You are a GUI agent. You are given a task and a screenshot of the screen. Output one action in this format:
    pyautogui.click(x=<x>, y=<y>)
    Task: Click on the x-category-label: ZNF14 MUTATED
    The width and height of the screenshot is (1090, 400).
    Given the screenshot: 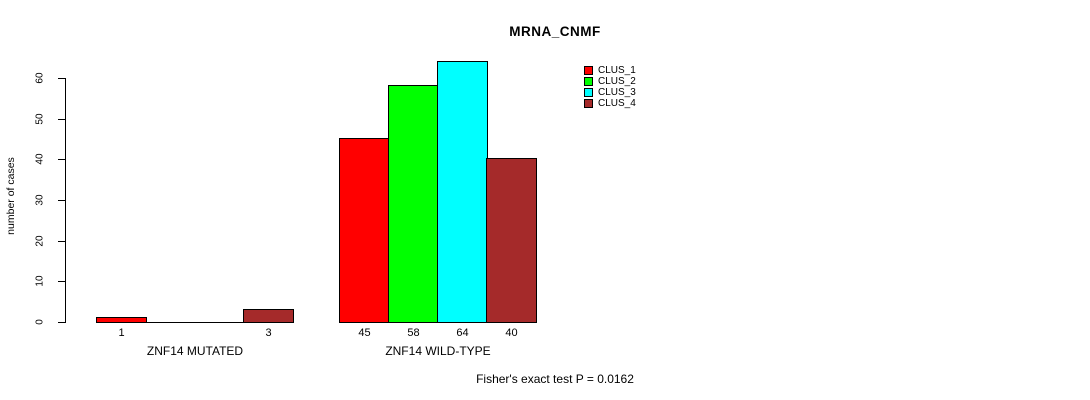 What is the action you would take?
    pyautogui.click(x=195, y=351)
    